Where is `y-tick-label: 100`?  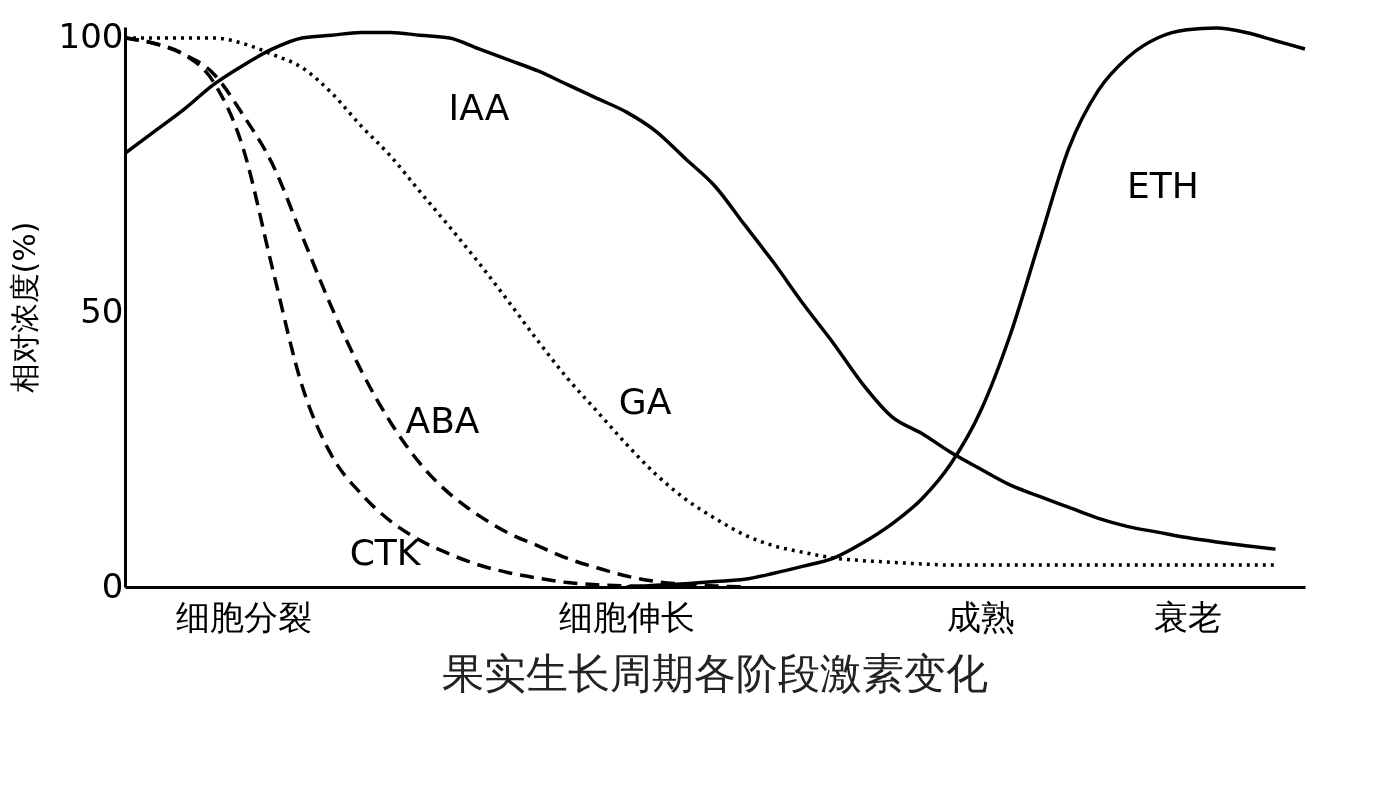
y-tick-label: 100 is located at coordinates (91, 36).